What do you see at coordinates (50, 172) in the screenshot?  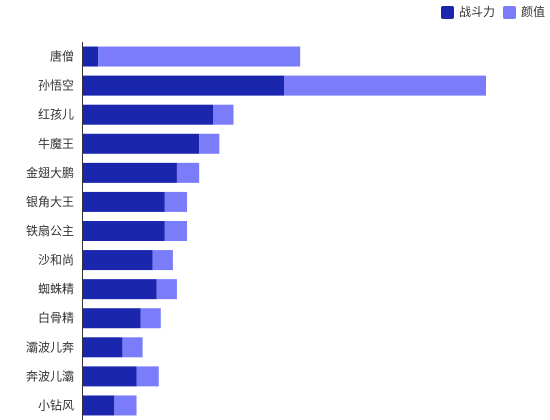 I see `category-label: 金翅大鹏` at bounding box center [50, 172].